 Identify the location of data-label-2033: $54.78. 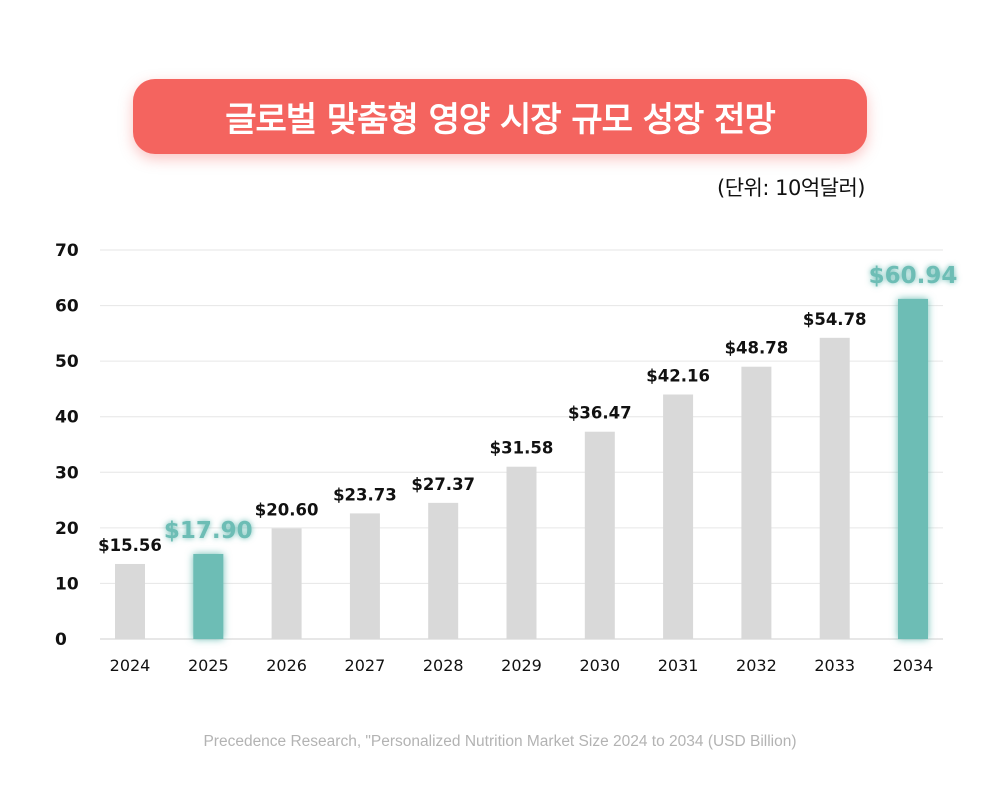
(835, 319).